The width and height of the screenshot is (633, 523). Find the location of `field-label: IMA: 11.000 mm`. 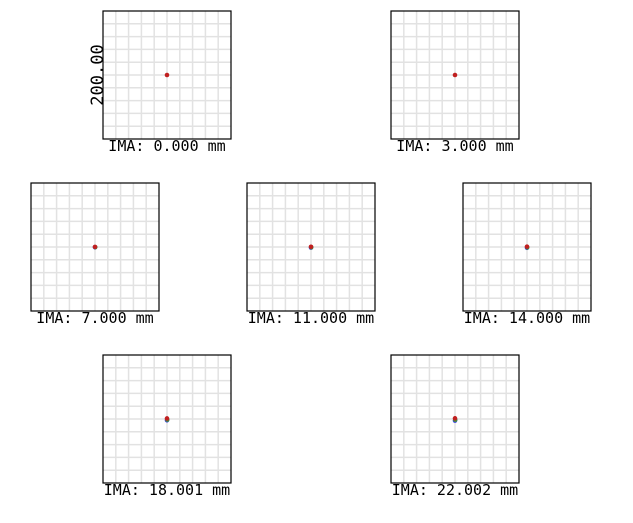

field-label: IMA: 11.000 mm is located at coordinates (311, 318).